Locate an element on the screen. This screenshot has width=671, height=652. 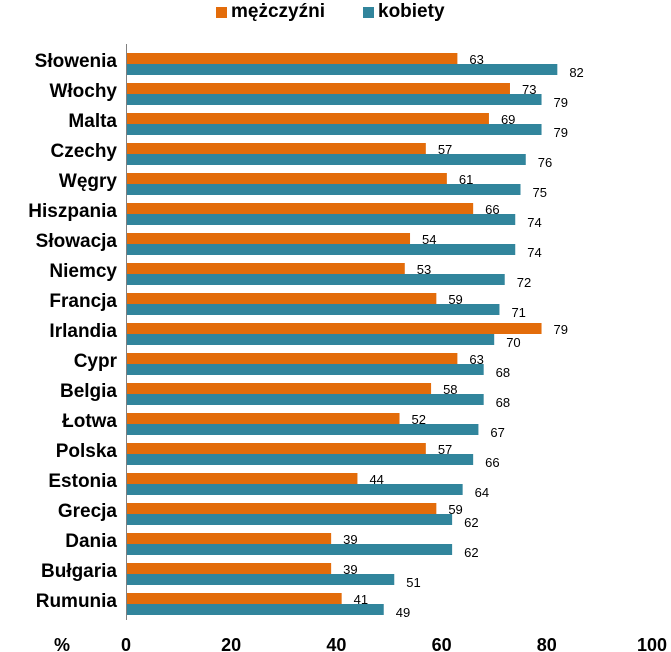
category-label-cat-1: Włochy is located at coordinates (83, 91).